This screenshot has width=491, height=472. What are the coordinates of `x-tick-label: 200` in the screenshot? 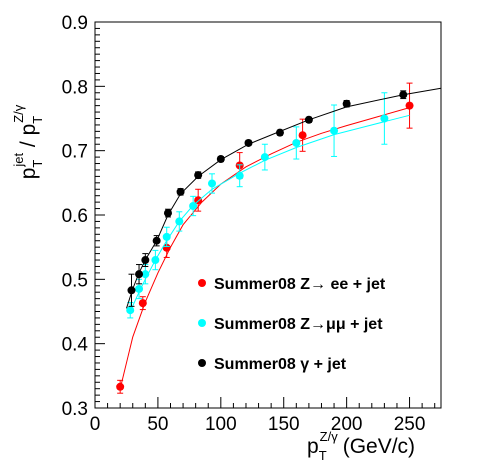 It's located at (347, 424).